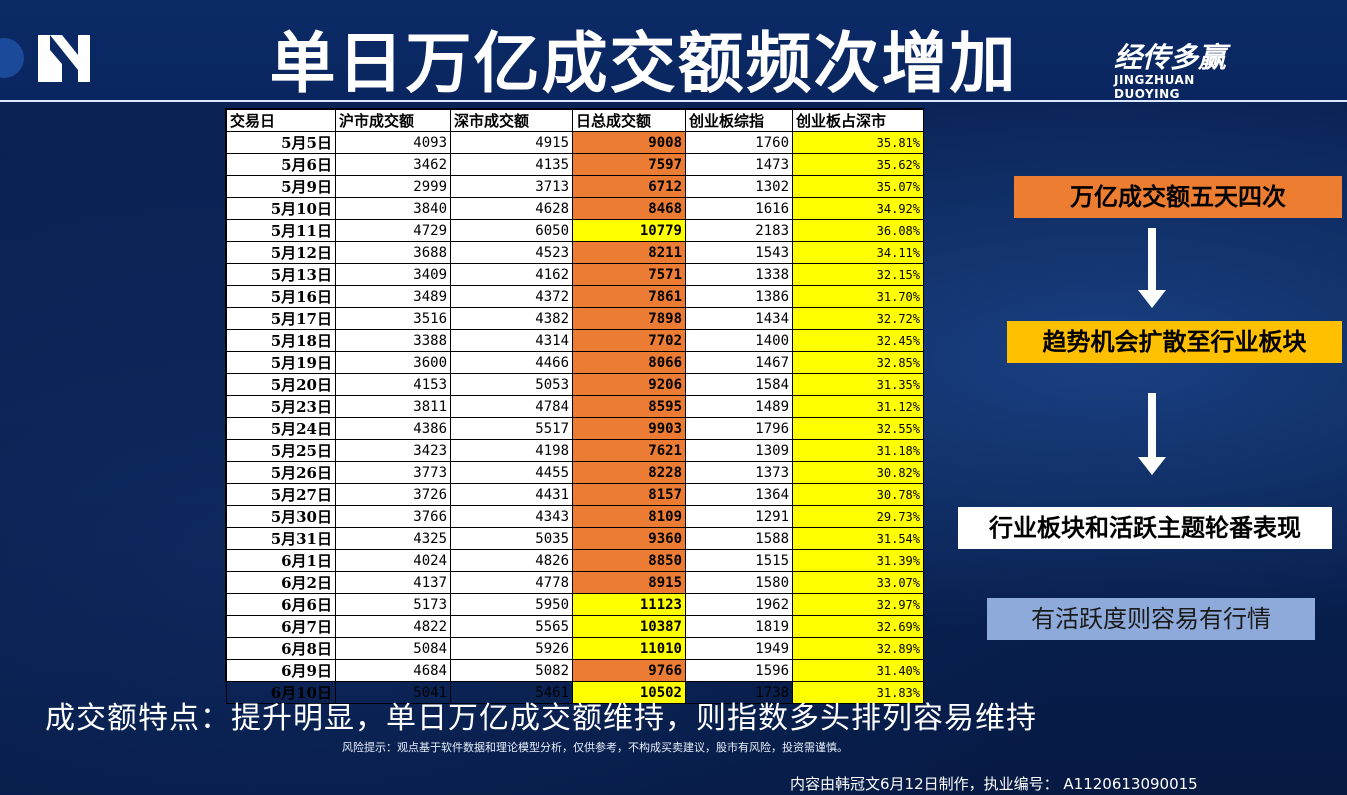  Describe the element at coordinates (629, 692) in the screenshot. I see `table-cell: 10502` at that location.